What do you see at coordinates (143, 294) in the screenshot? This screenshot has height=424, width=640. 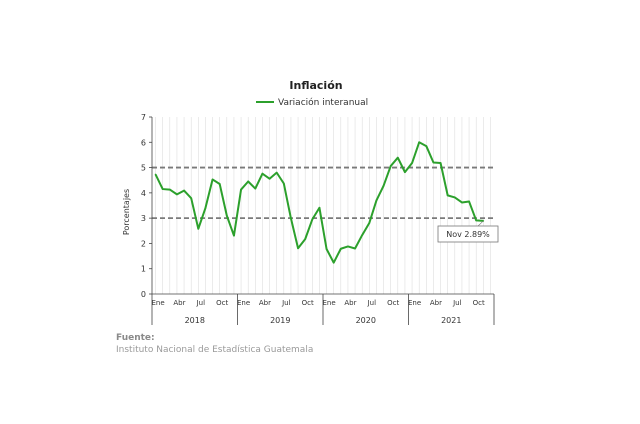 I see `y-tick-label: 0` at bounding box center [143, 294].